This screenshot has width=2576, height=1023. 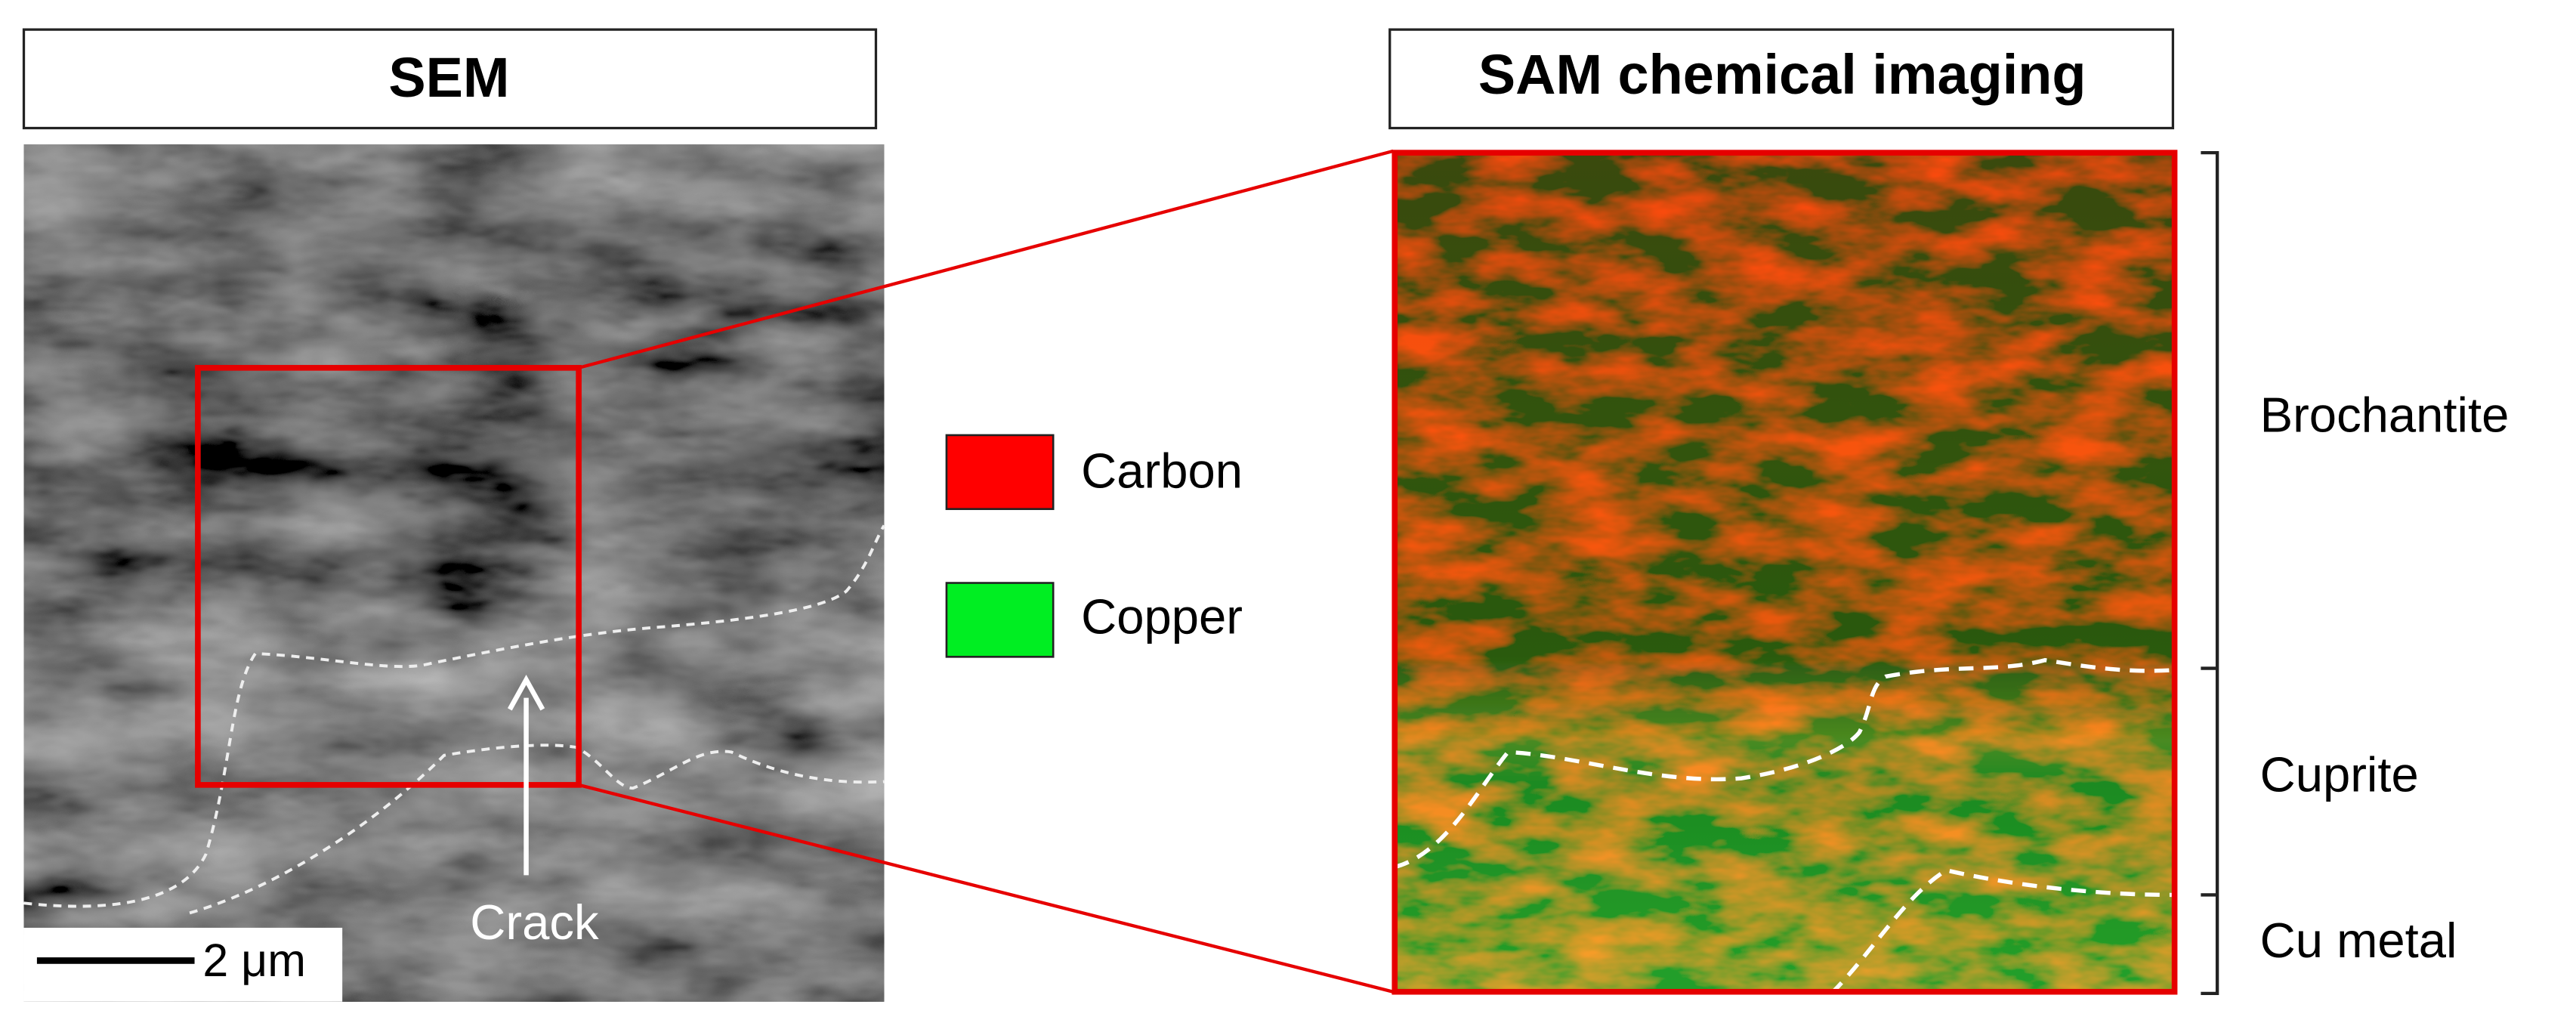 What do you see at coordinates (1782, 74) in the screenshot?
I see `sam-title: SAM chemical imaging` at bounding box center [1782, 74].